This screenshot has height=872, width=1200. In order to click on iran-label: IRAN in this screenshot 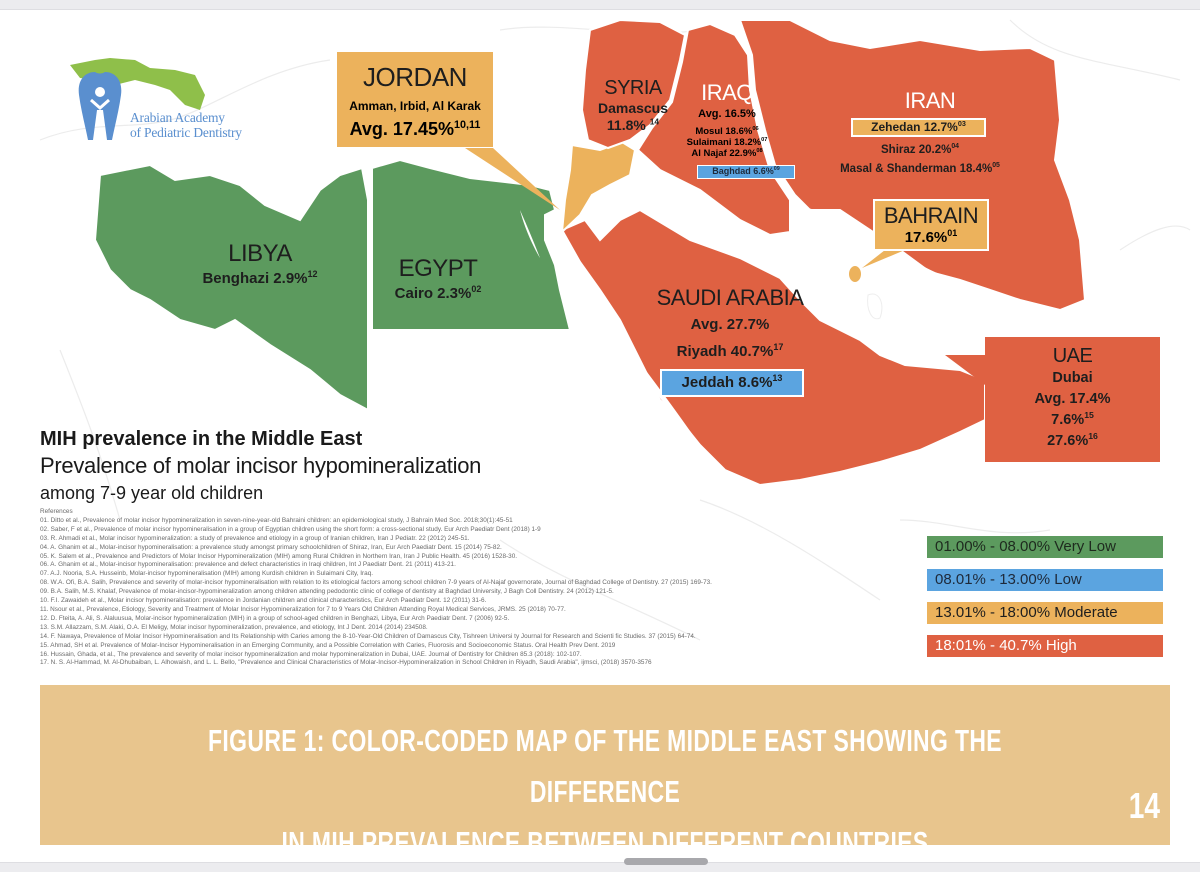, I will do `click(930, 101)`.